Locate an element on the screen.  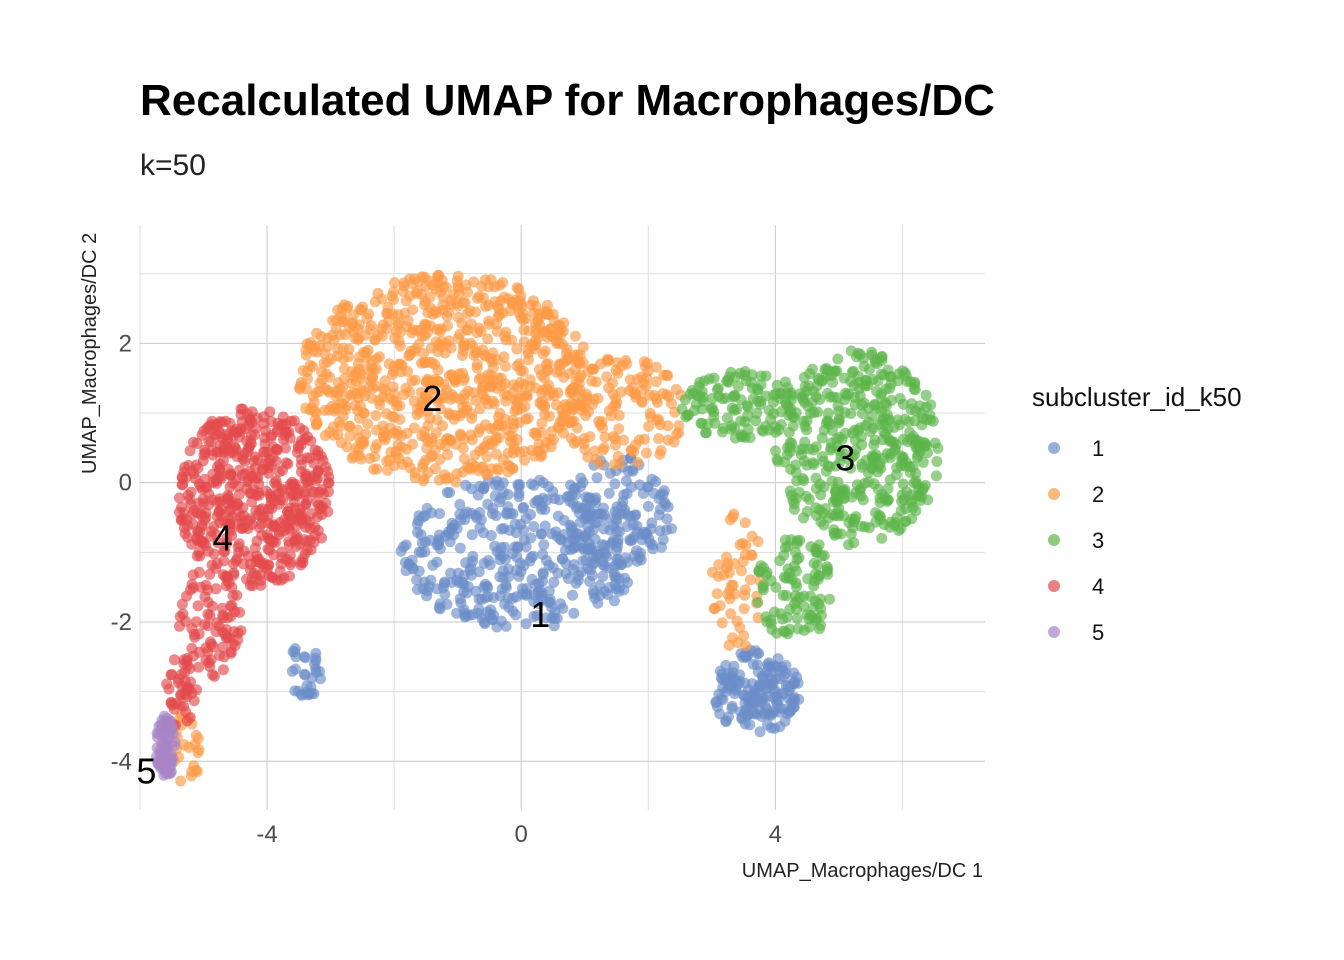
legend: subcluster_id_k50 1 2 3 4 5 is located at coordinates (1137, 513).